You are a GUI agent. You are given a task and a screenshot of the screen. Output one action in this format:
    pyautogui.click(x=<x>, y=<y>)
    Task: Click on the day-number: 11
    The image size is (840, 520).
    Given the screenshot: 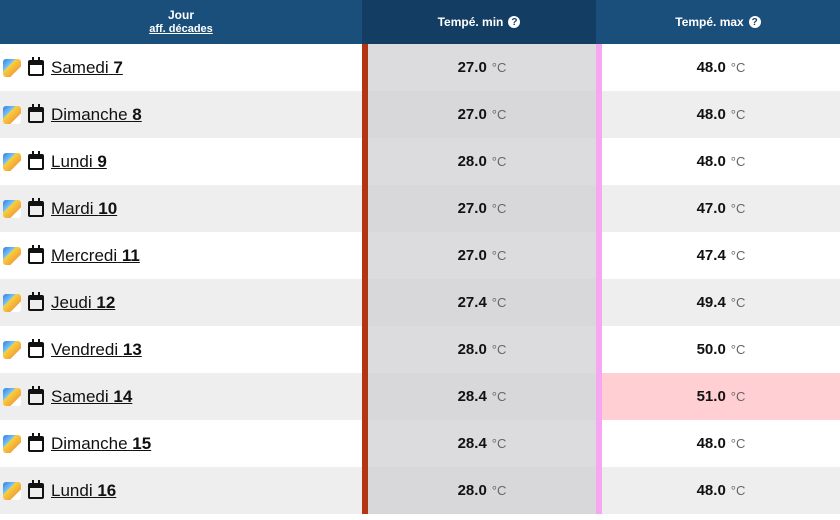 What is the action you would take?
    pyautogui.click(x=130, y=255)
    